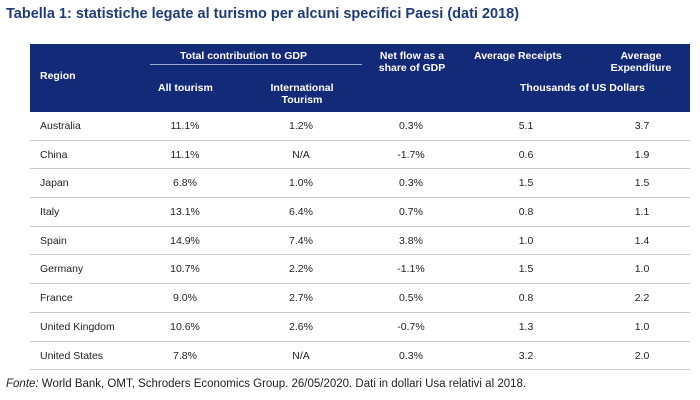  What do you see at coordinates (301, 326) in the screenshot?
I see `cell-international-tourism: 2.6%` at bounding box center [301, 326].